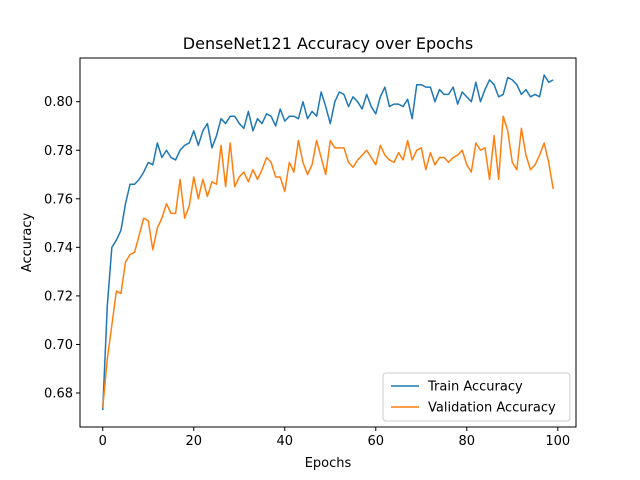 This screenshot has height=480, width=640. Describe the element at coordinates (467, 441) in the screenshot. I see `x-tick-label: 80` at that location.